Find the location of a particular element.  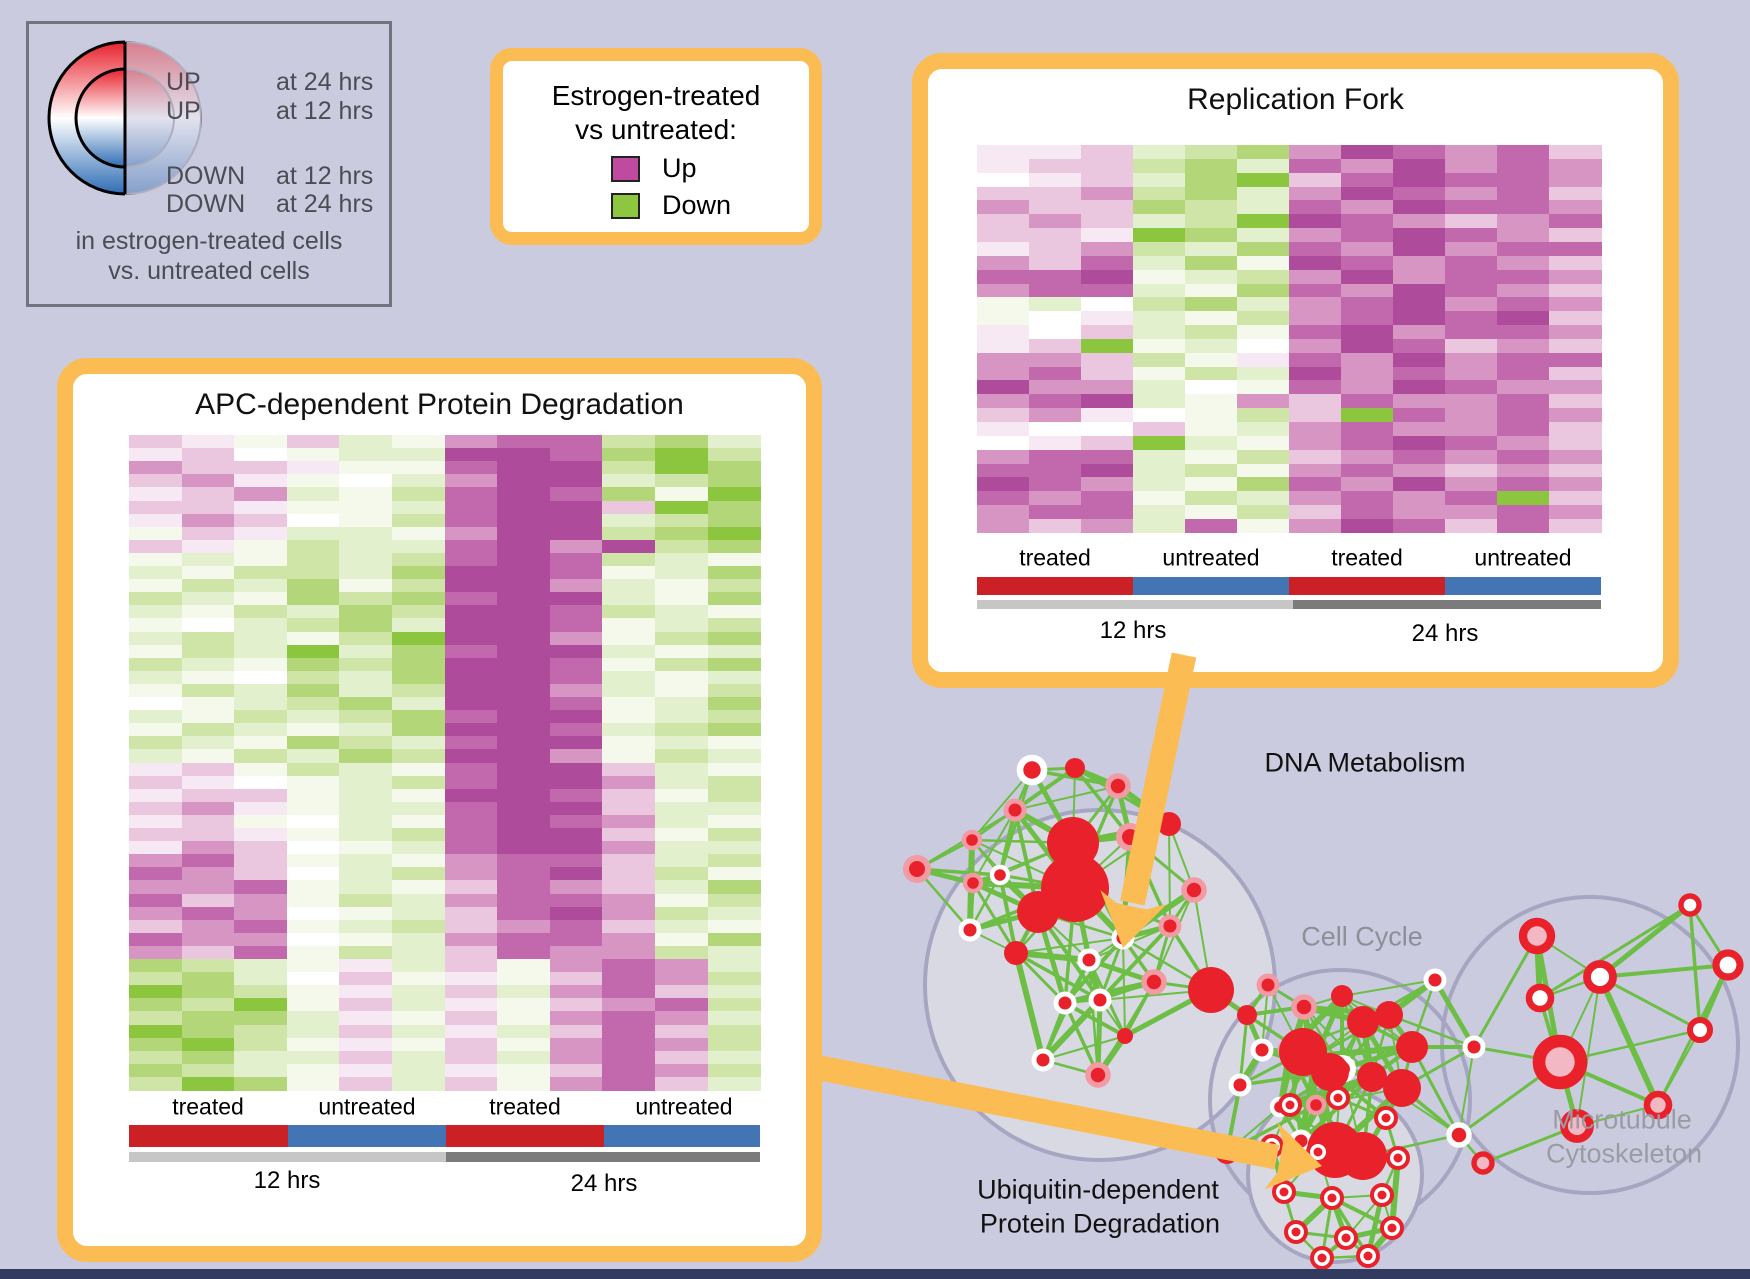

legend-time-label: at 24 hrs is located at coordinates (325, 204).